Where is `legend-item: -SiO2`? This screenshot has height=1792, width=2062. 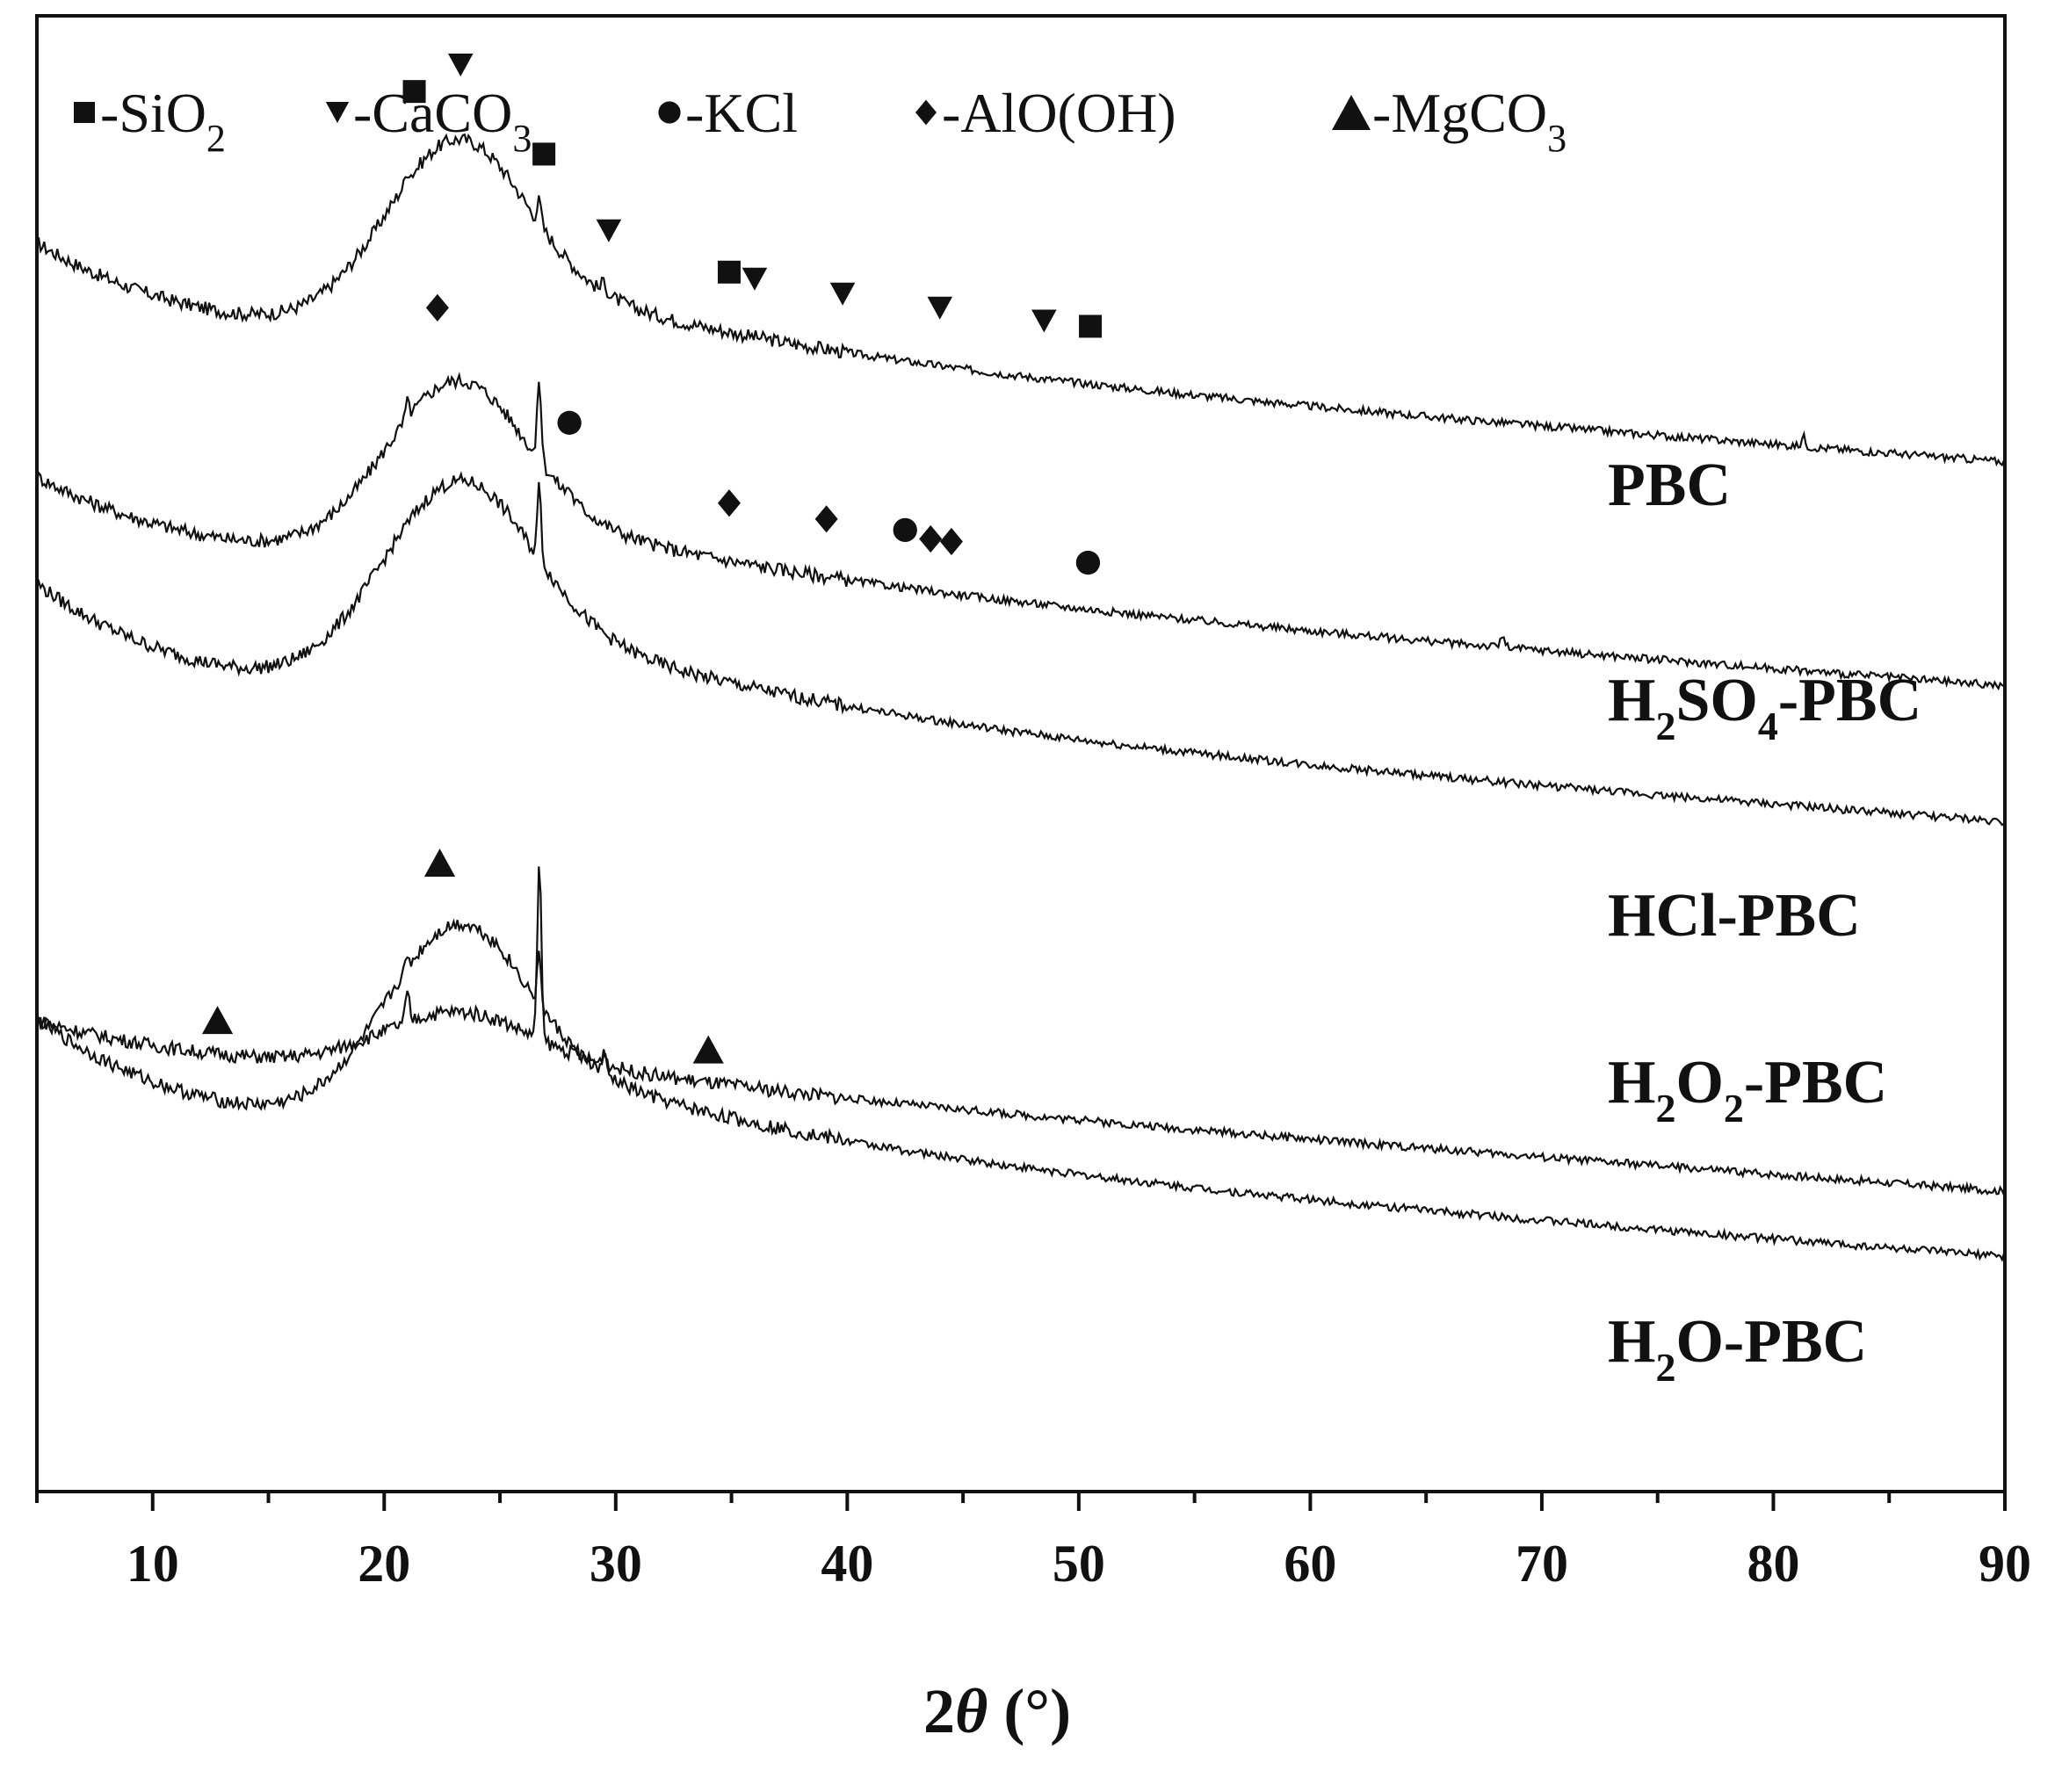
legend-item: -SiO2 is located at coordinates (150, 121).